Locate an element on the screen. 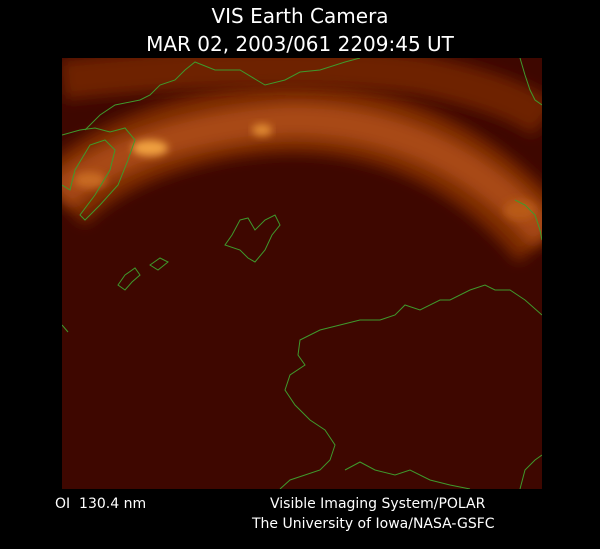  timestamp: MAR 02, 2003/061 2209:45 UT is located at coordinates (300, 44).